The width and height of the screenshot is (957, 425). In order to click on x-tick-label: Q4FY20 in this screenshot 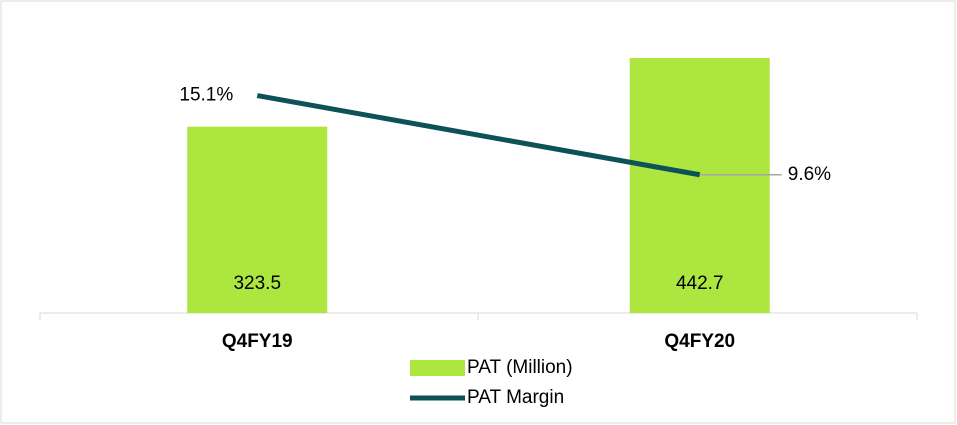, I will do `click(699, 341)`.